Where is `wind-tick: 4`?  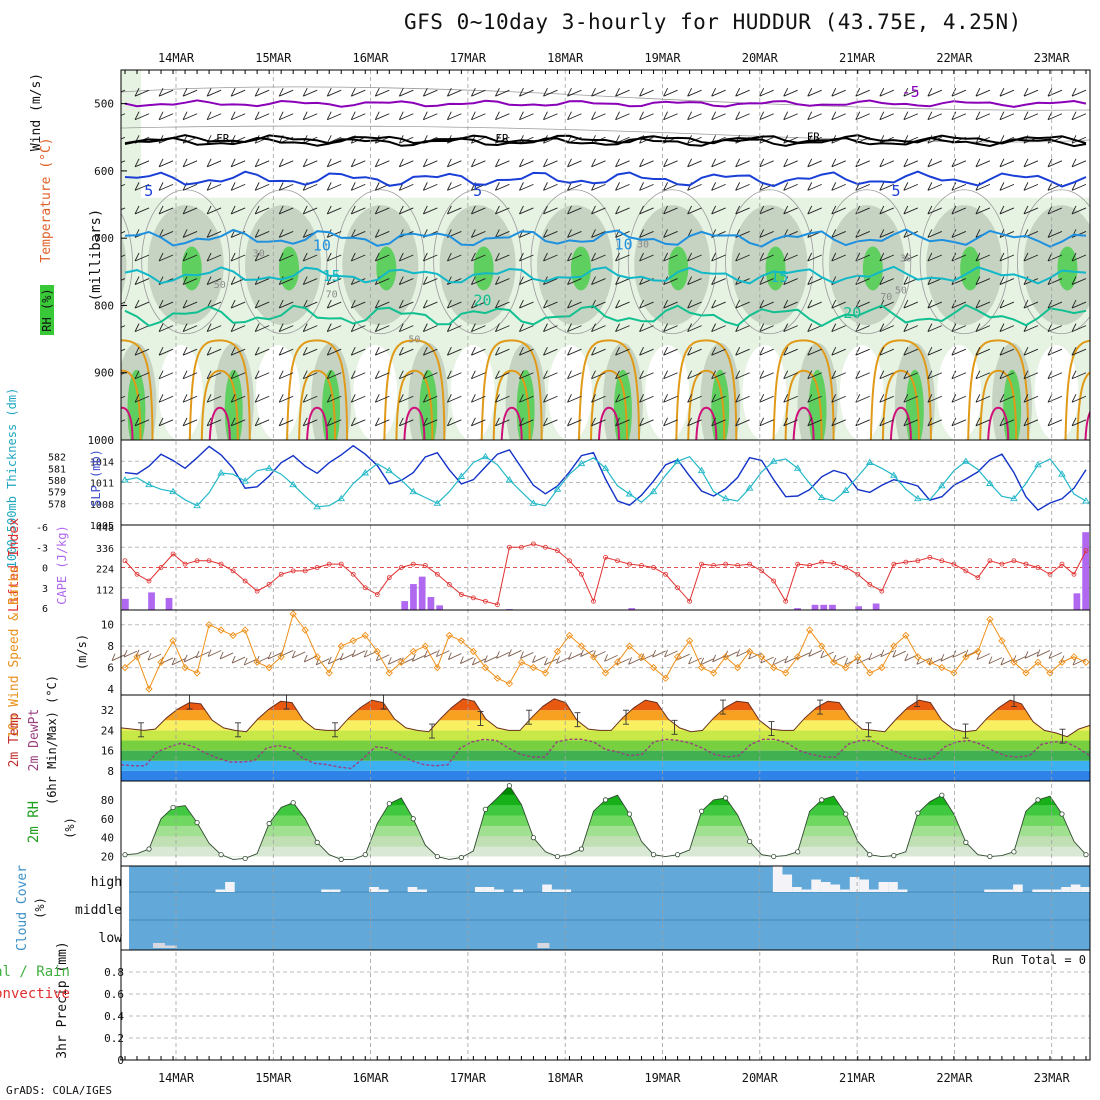 wind-tick: 4 is located at coordinates (110, 689).